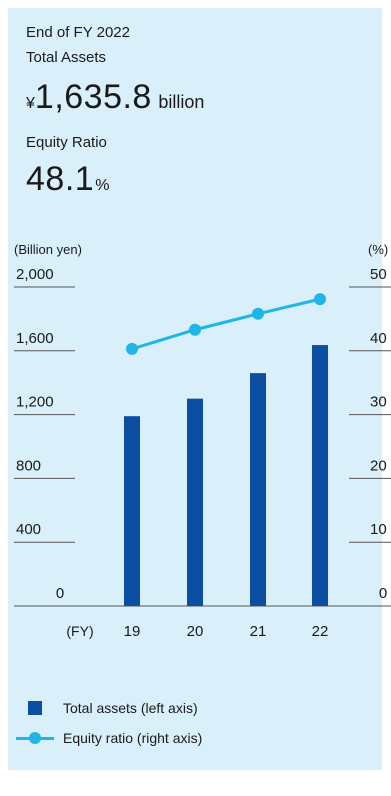 This screenshot has width=391, height=796. What do you see at coordinates (60, 179) in the screenshot?
I see `equity-ratio-value: 48.1` at bounding box center [60, 179].